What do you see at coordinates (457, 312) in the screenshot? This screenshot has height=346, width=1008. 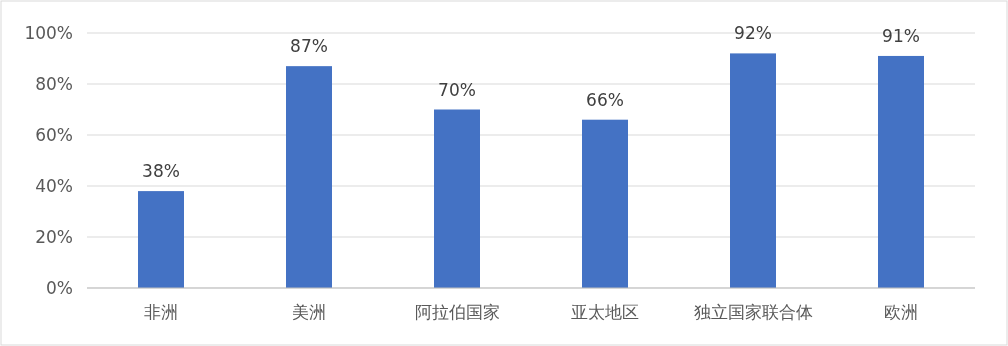 I see `x-tick-label: 阿拉伯国家` at bounding box center [457, 312].